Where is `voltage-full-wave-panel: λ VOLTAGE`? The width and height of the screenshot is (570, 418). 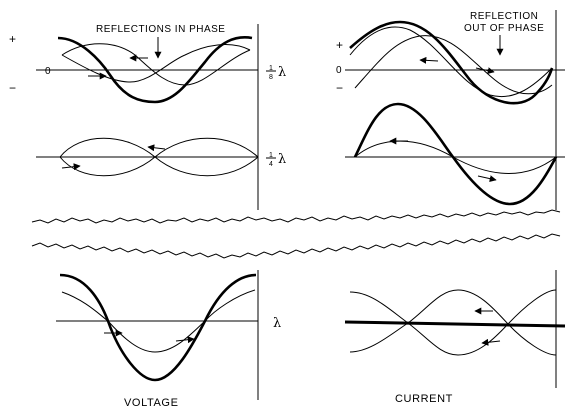
voltage-full-wave-panel: λ VOLTAGE is located at coordinates (168, 339).